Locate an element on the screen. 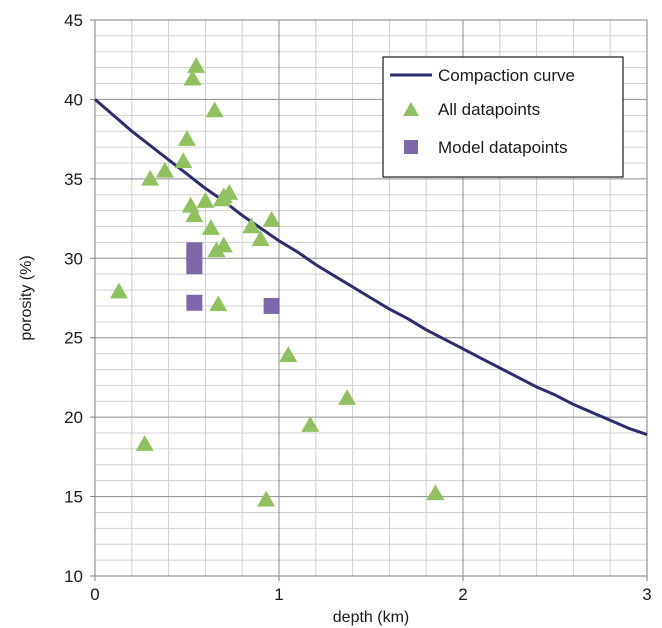 This screenshot has width=662, height=628. y-tick-label: 35 is located at coordinates (73, 179).